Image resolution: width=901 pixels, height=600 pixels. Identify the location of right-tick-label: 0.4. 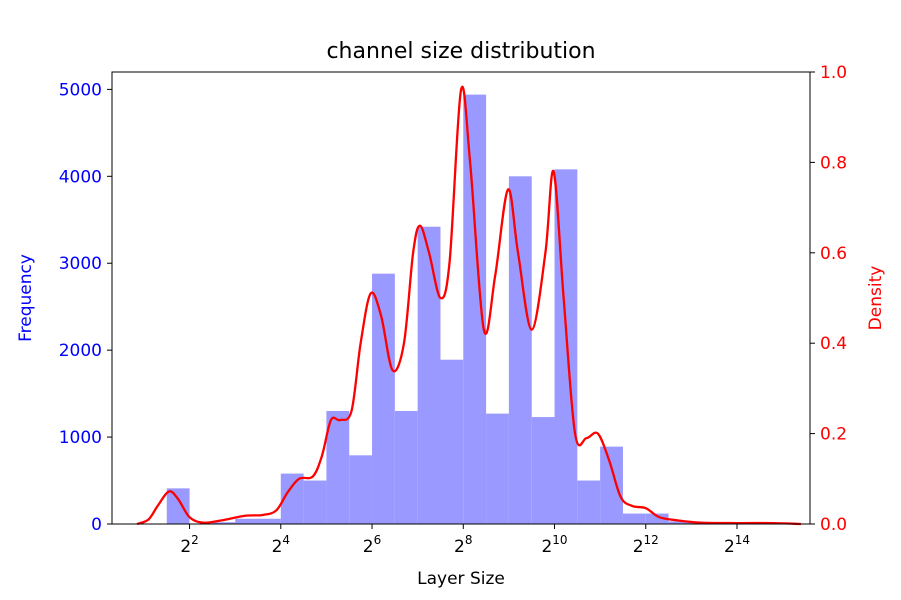
(833, 344).